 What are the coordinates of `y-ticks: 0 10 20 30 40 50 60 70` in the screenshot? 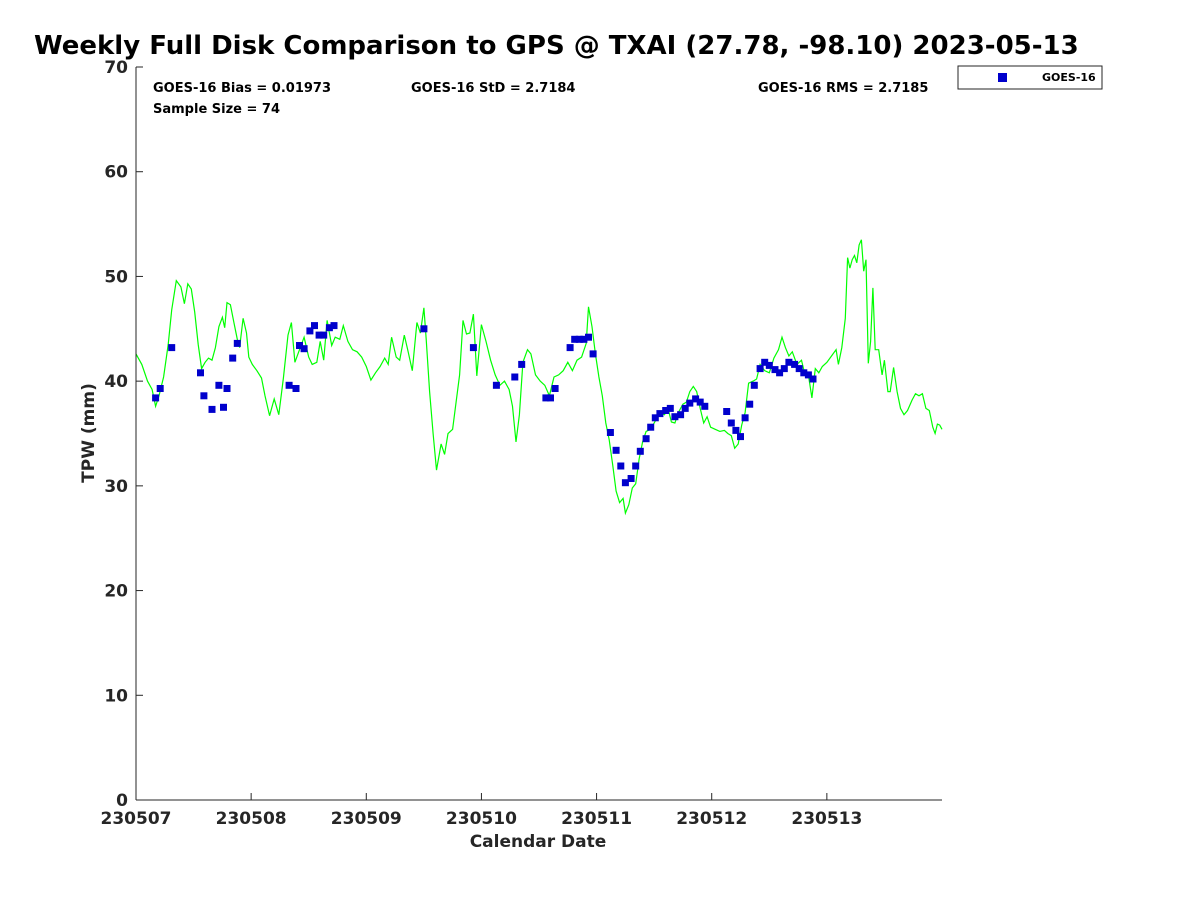 It's located at (123, 434).